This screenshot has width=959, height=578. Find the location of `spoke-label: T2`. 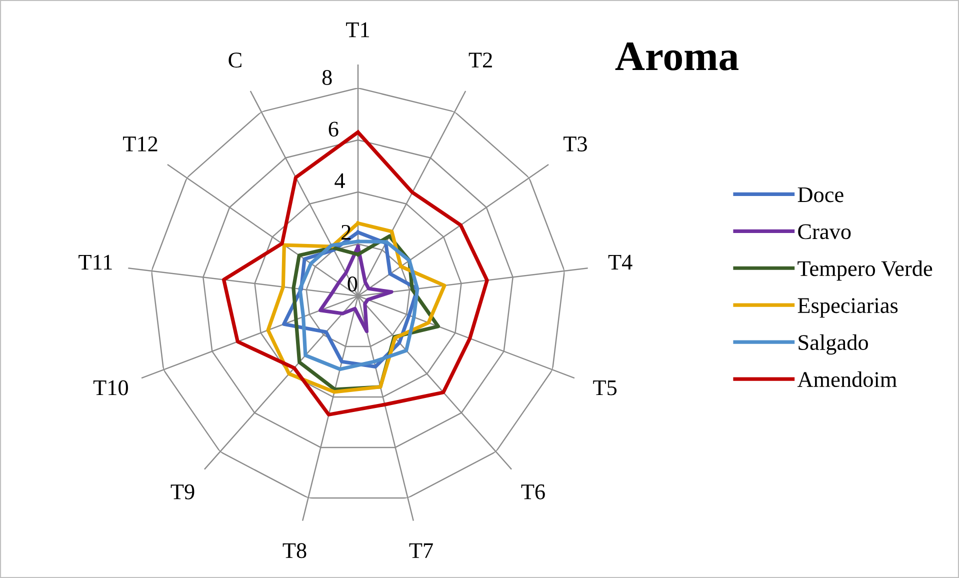

spoke-label: T2 is located at coordinates (480, 60).